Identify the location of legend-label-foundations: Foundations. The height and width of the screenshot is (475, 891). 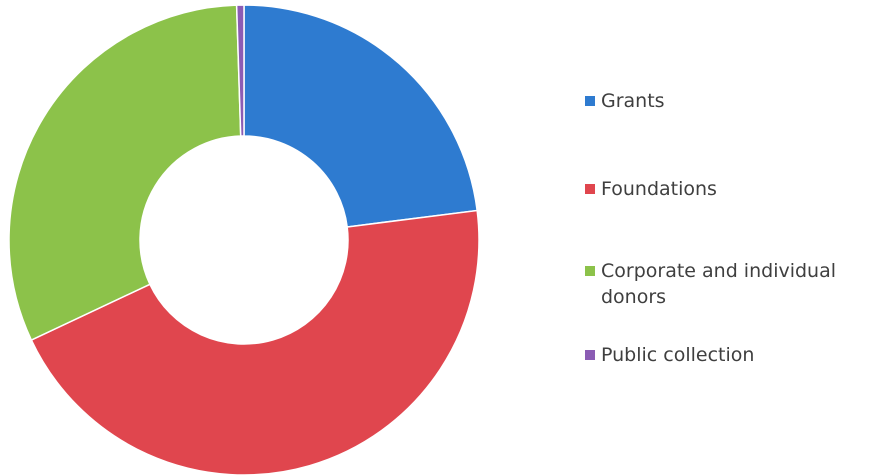
(659, 189).